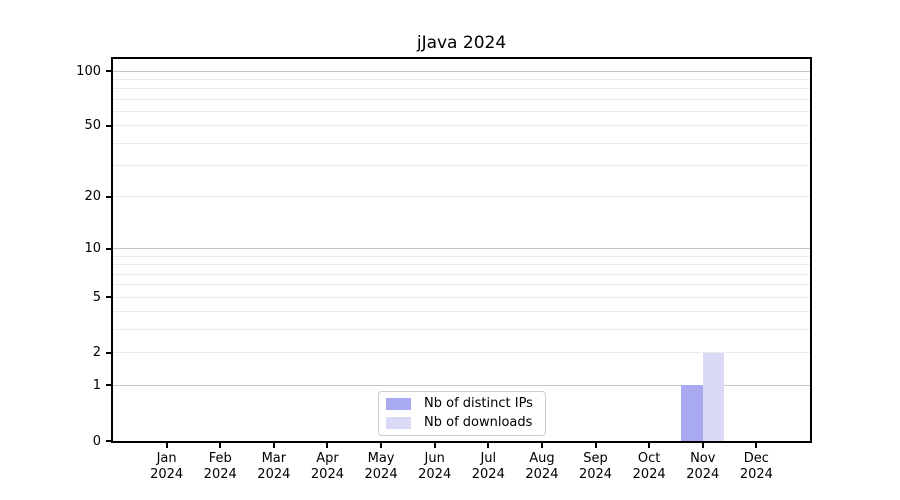  I want to click on x-tick-label: Sep 2024, so click(596, 467).